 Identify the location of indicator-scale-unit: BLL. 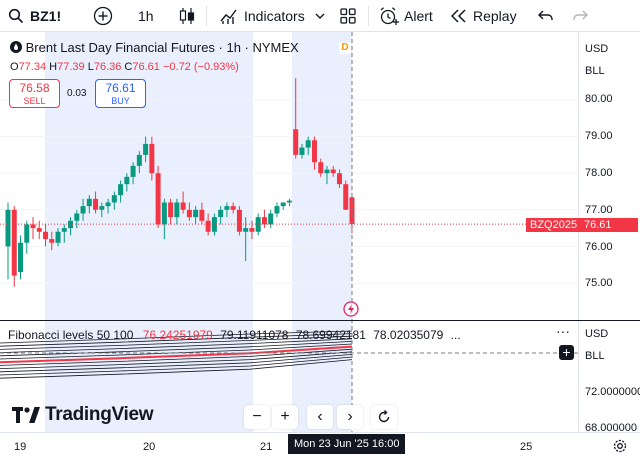
(595, 356).